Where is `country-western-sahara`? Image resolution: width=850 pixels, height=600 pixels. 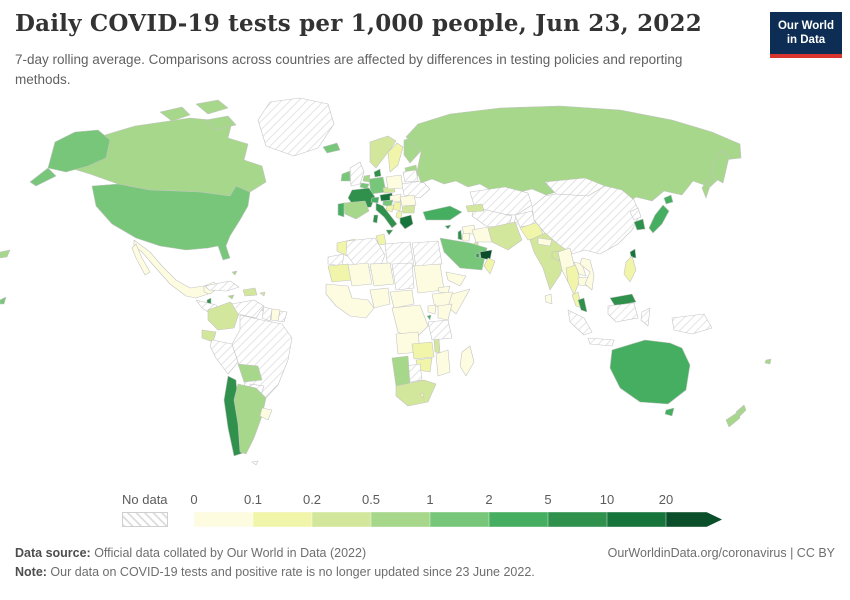 country-western-sahara is located at coordinates (336, 260).